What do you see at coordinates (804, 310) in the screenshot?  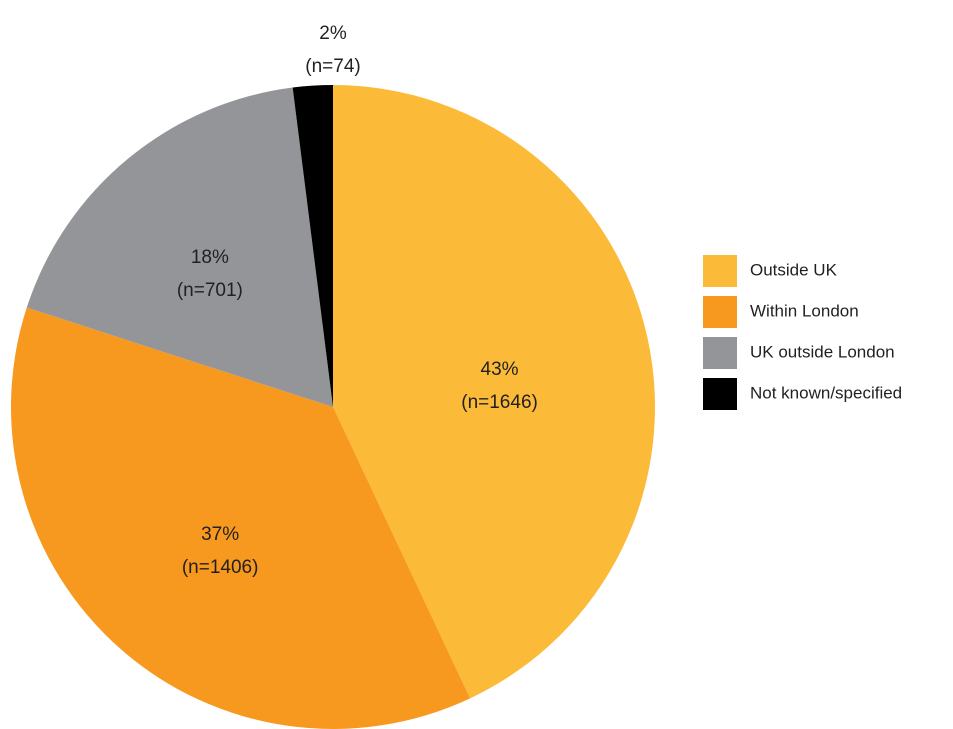 I see `legend-label: Within London` at bounding box center [804, 310].